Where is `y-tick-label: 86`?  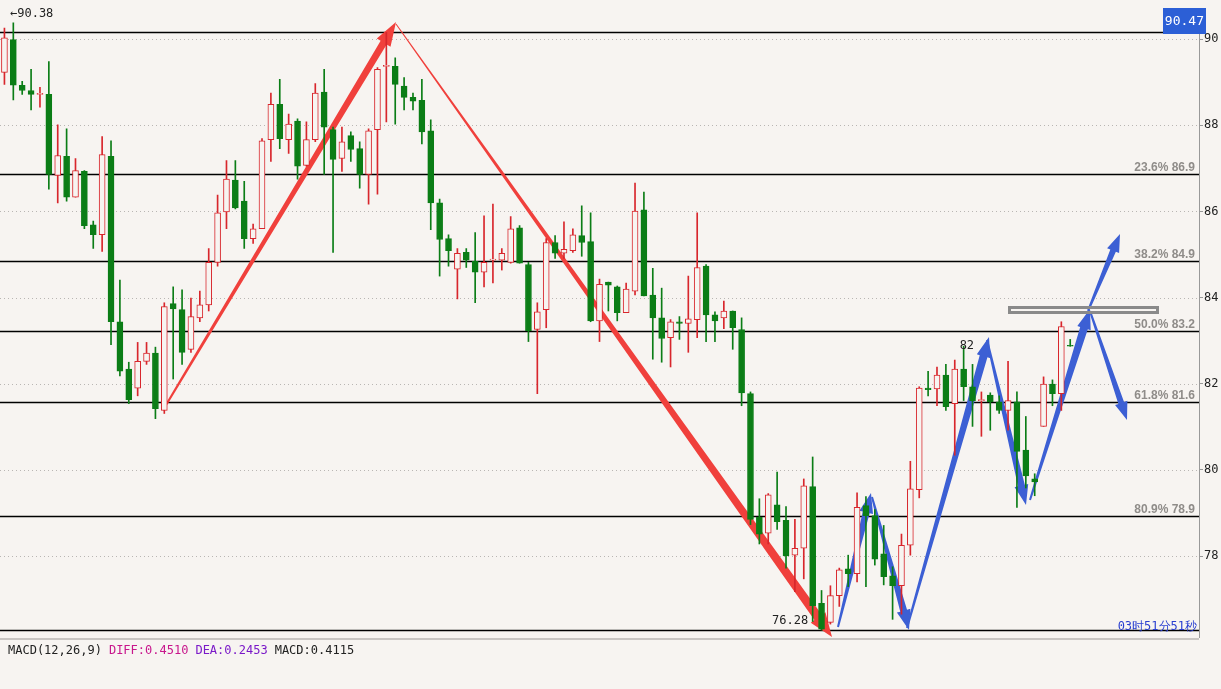
y-tick-label: 86 is located at coordinates (1211, 210).